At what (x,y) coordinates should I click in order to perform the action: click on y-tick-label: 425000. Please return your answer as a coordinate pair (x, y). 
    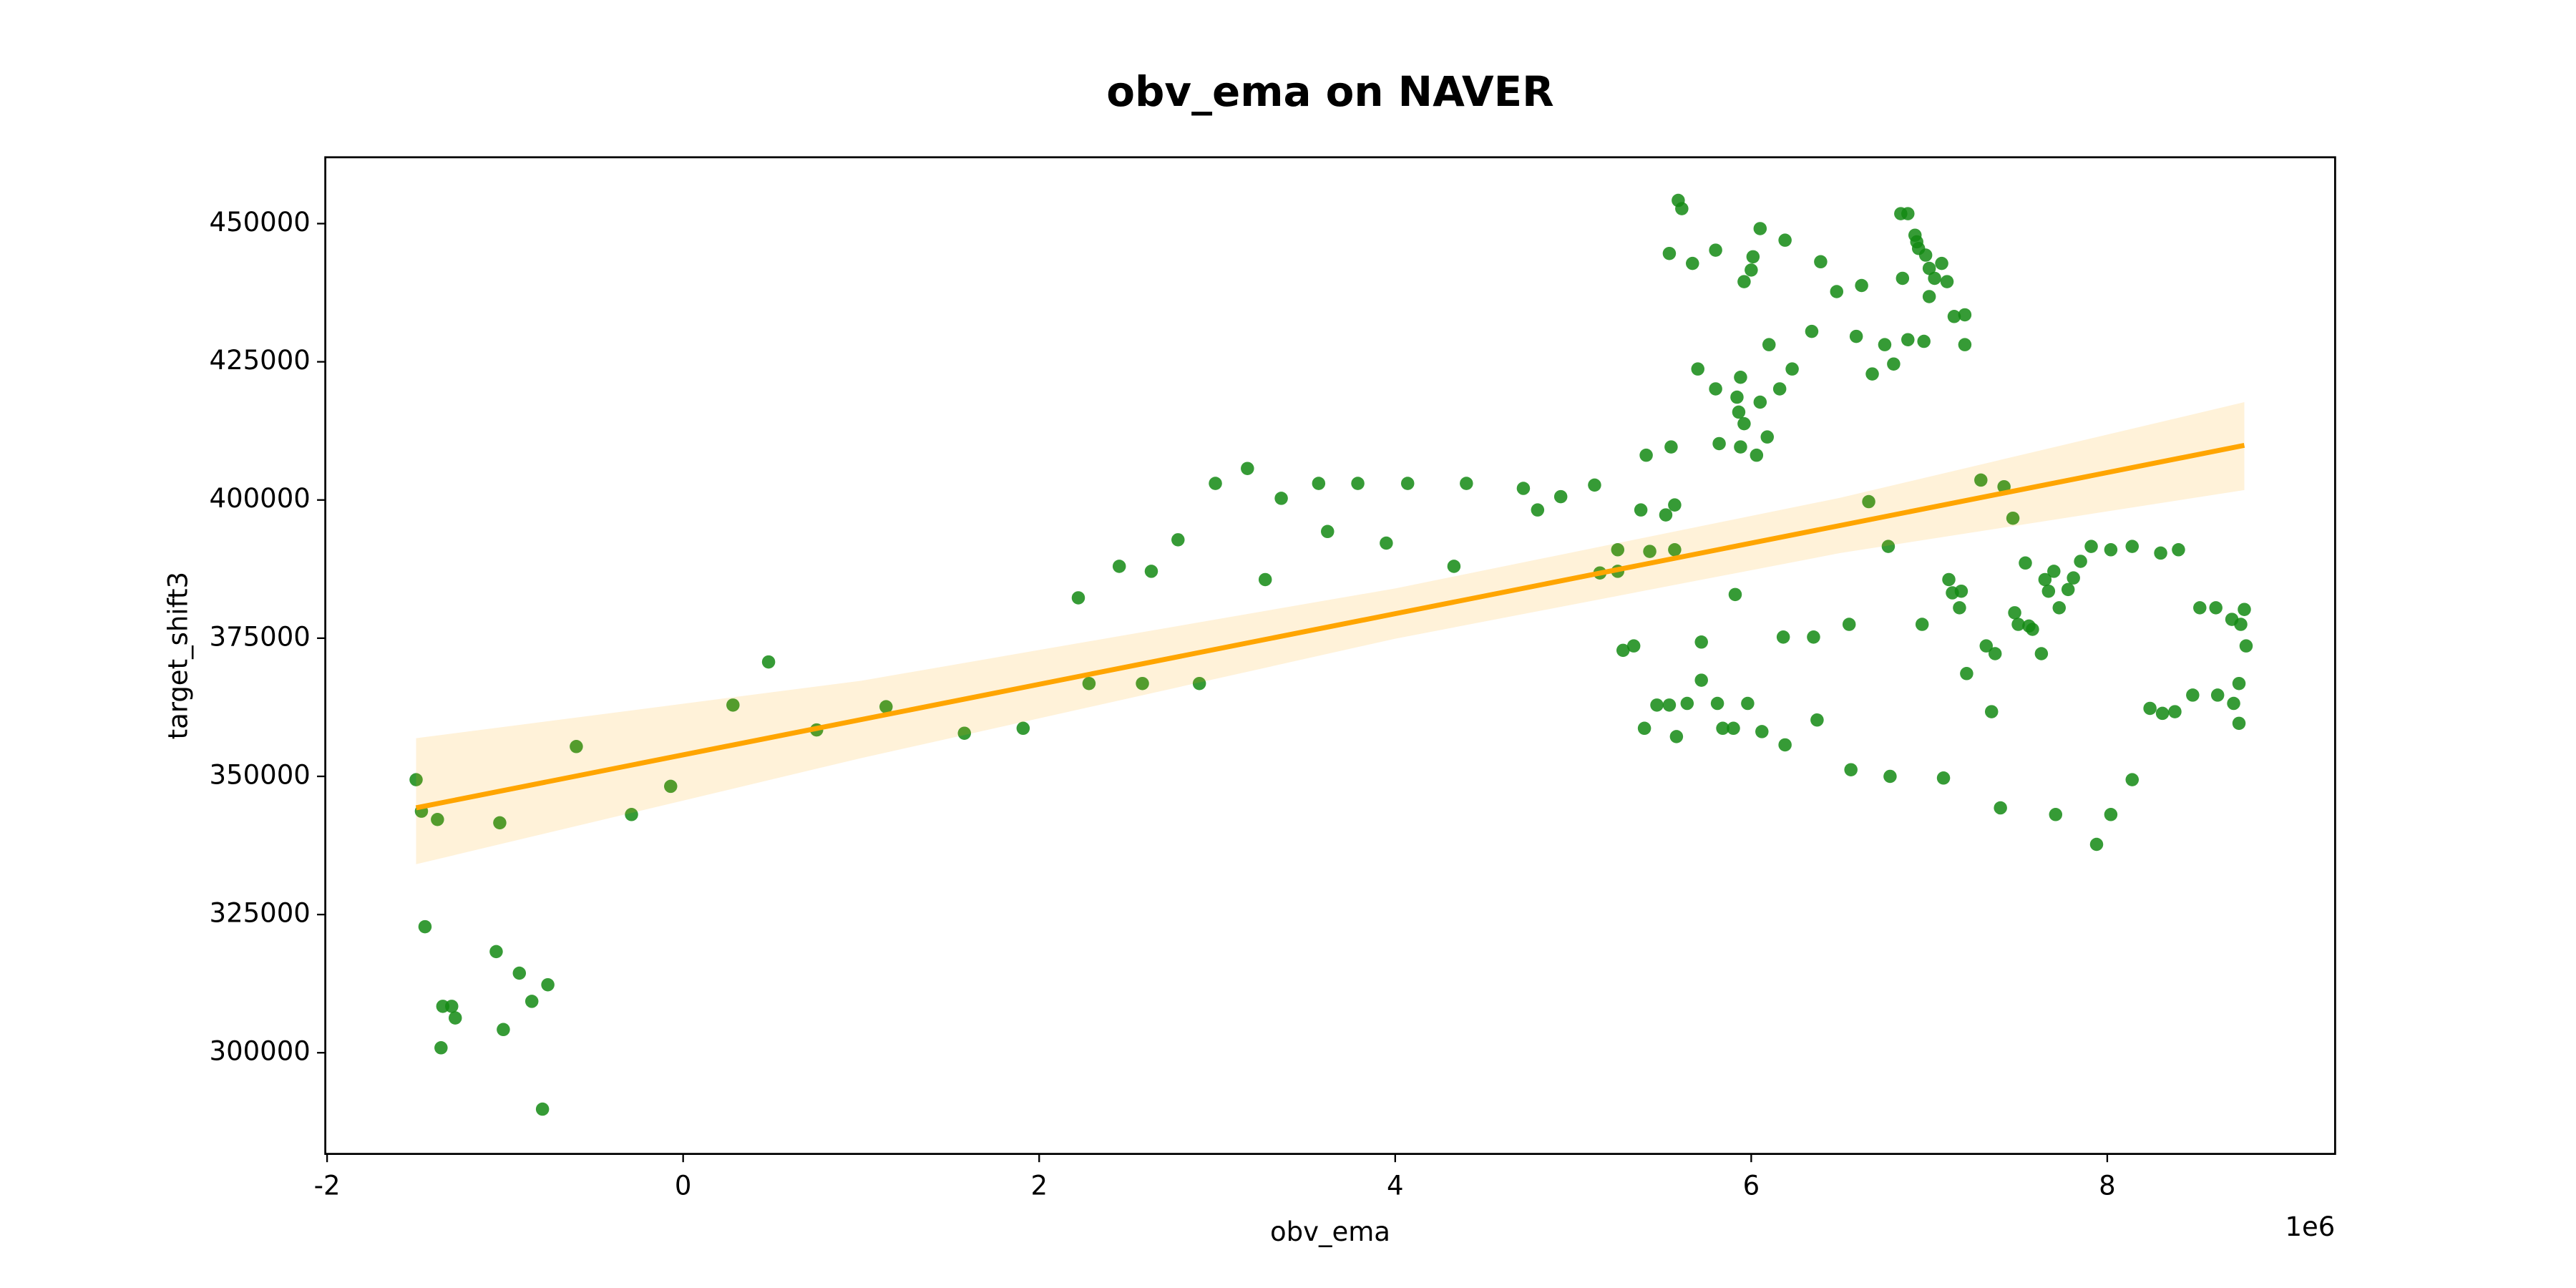
    Looking at the image, I should click on (260, 360).